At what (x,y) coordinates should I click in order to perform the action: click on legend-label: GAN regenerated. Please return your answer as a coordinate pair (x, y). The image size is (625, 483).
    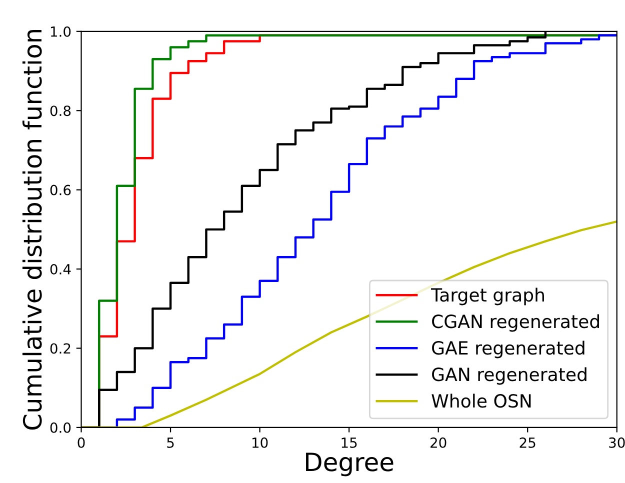
    Looking at the image, I should click on (509, 376).